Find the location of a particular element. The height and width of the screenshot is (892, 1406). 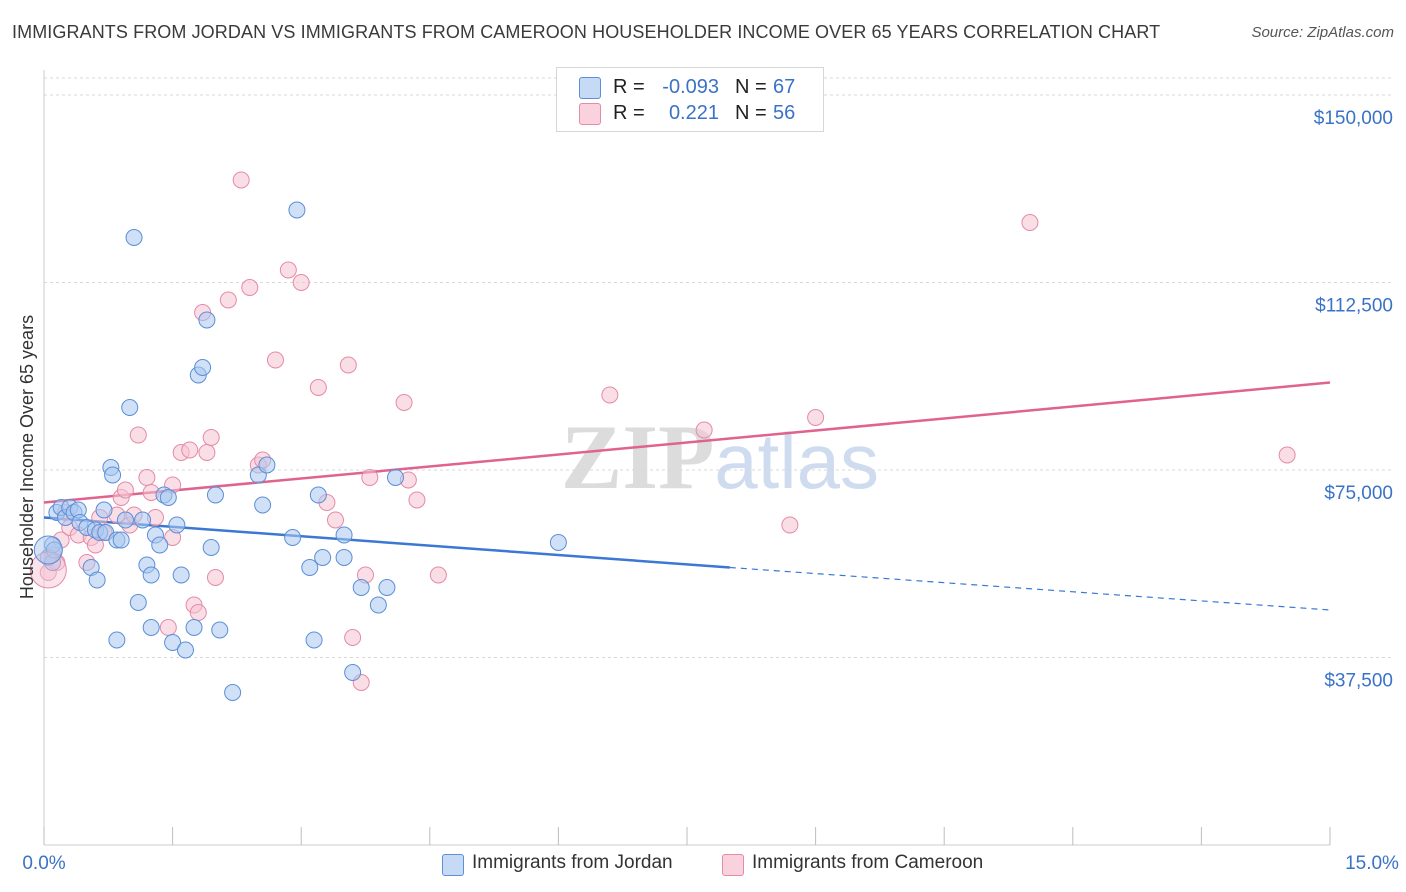

legend-swatch-jordan is located at coordinates (590, 88).